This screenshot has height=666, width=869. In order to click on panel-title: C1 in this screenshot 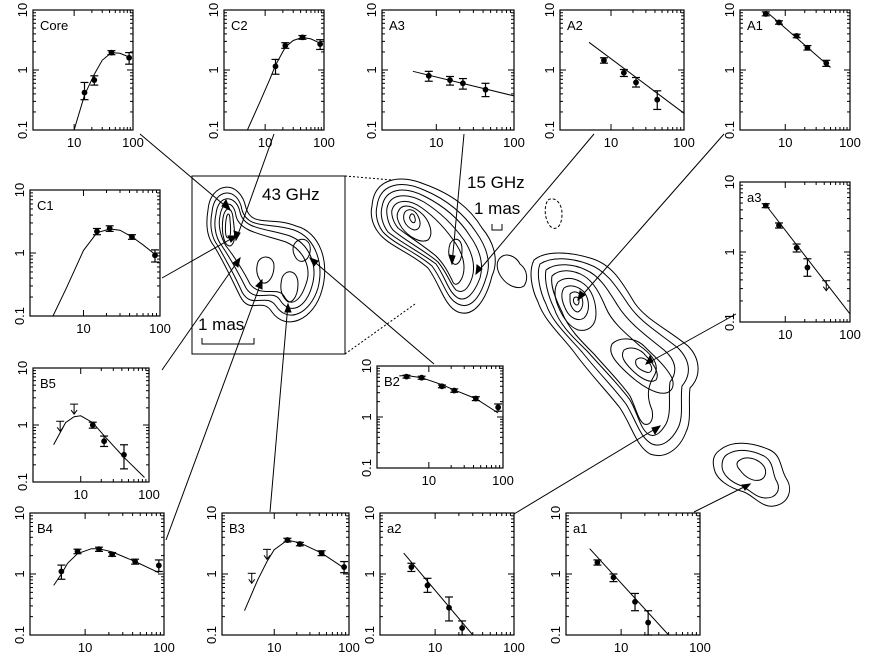, I will do `click(45, 205)`.